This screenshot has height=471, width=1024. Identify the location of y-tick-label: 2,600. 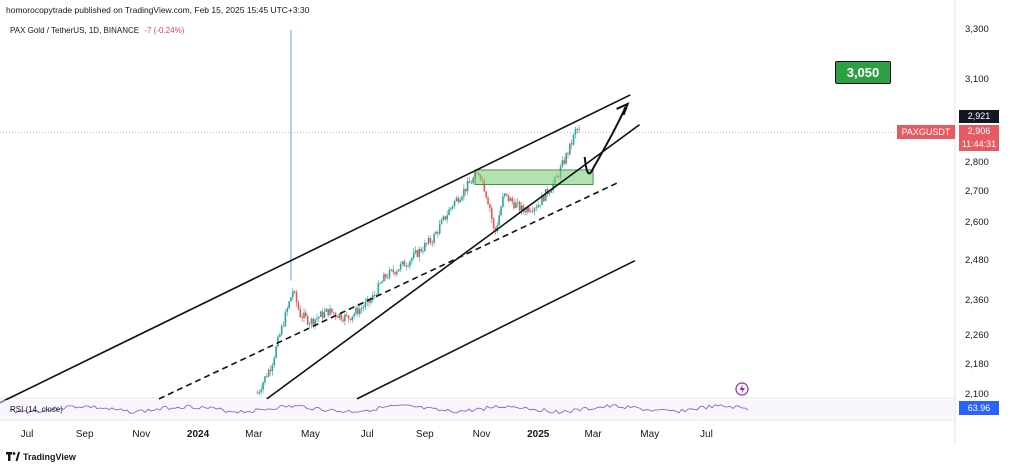
(977, 222).